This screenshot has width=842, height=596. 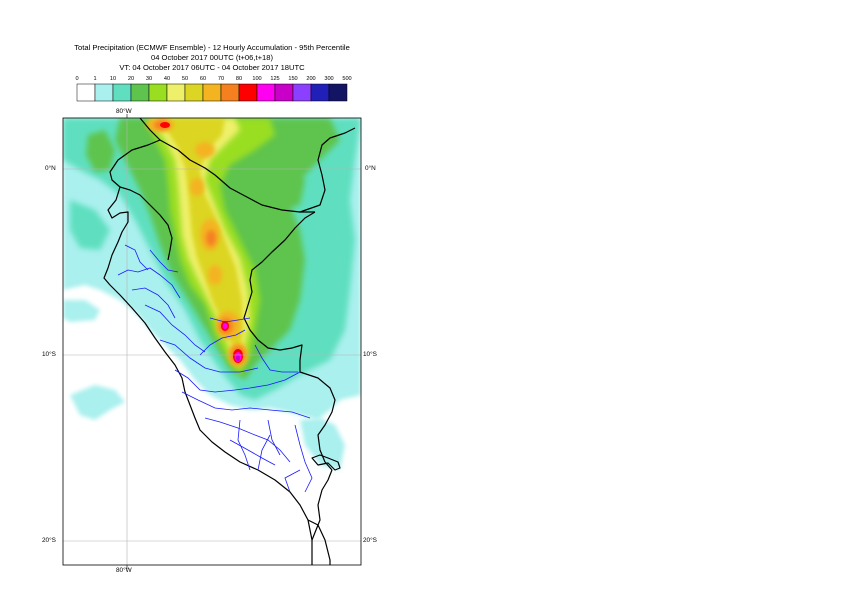 What do you see at coordinates (212, 57) in the screenshot?
I see `base-time-label: 04 October 2017 00UTC (t+06,t+18)` at bounding box center [212, 57].